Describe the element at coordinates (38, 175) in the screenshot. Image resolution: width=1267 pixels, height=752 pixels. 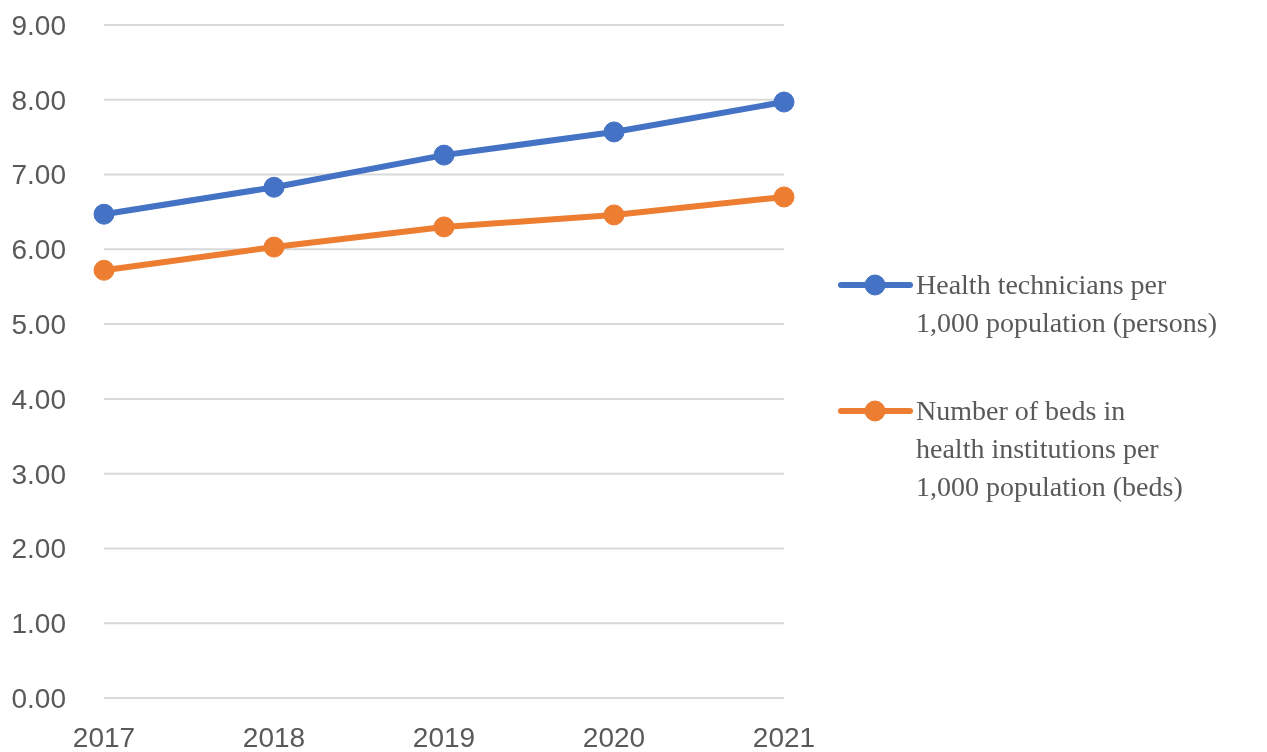
I see `y-tick-label: 7.00` at that location.